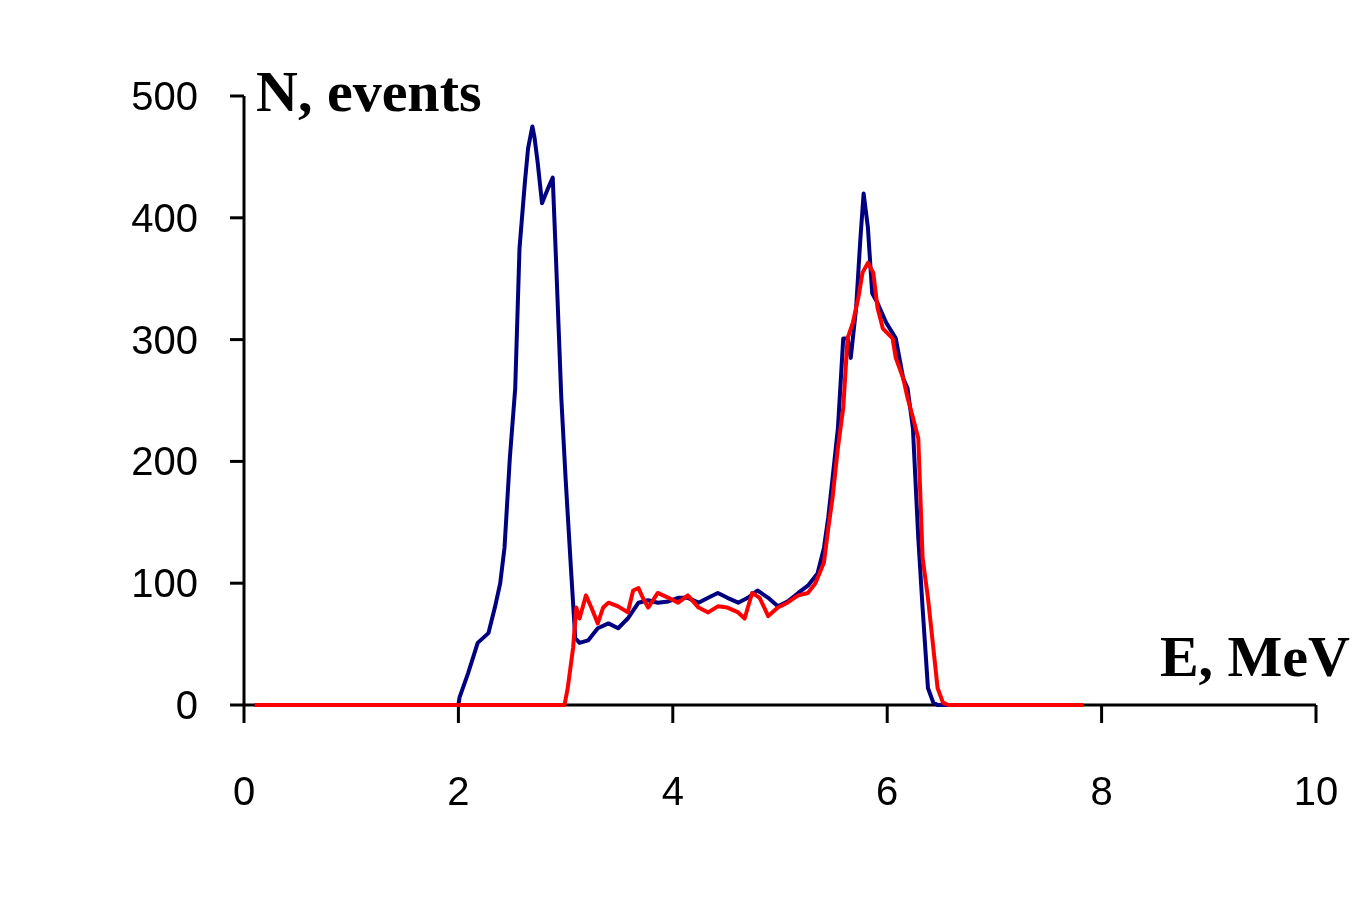  I want to click on y-tick-label: 300, so click(164, 339).